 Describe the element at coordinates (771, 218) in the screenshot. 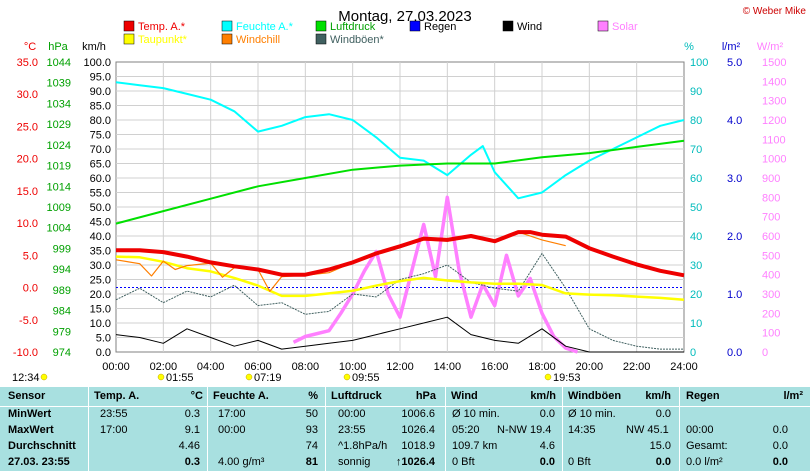

I see `tick-label-solar: 700` at that location.